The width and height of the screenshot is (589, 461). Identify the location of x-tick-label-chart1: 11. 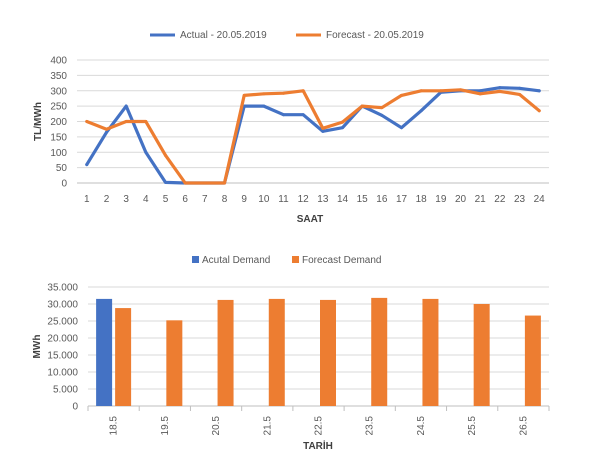
(283, 199).